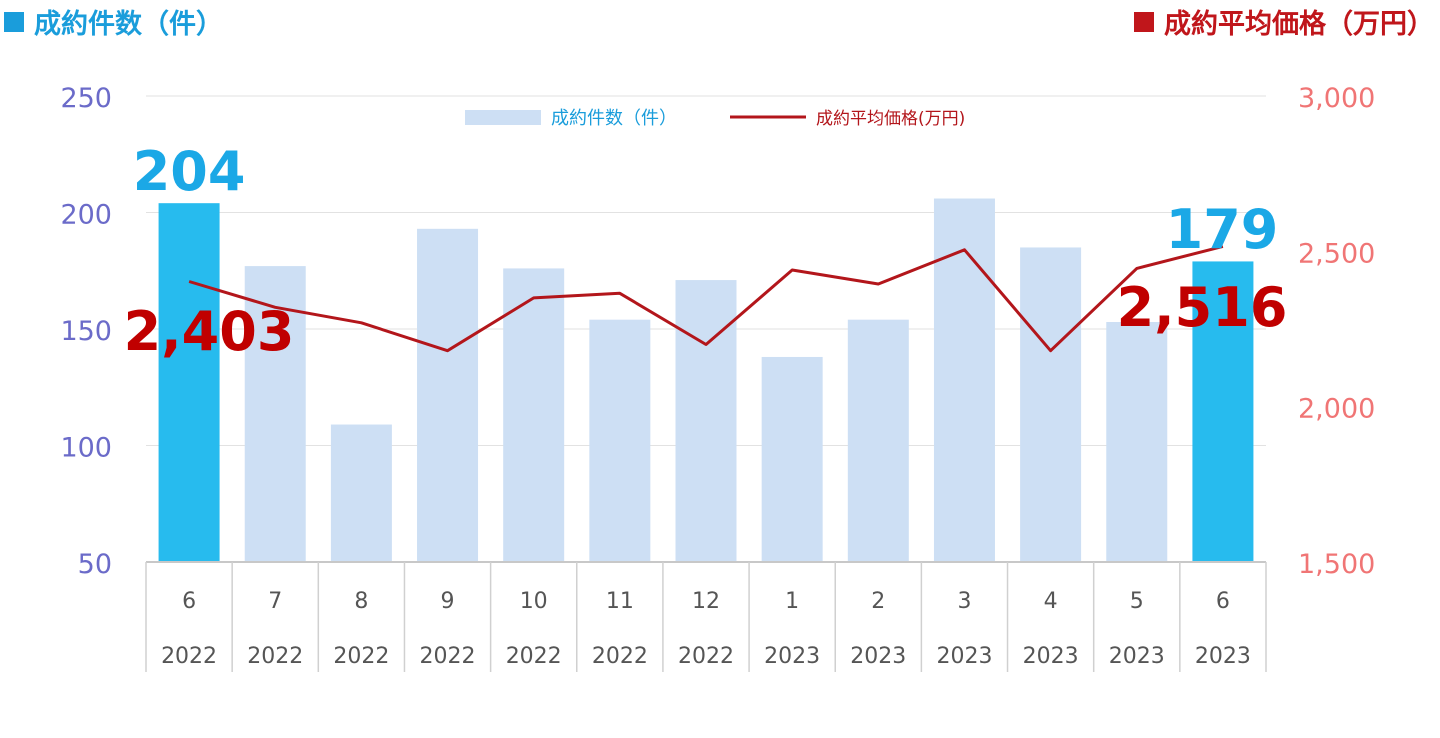 The width and height of the screenshot is (1440, 738). Describe the element at coordinates (86, 215) in the screenshot. I see `left-axis-tick-label: 200` at that location.